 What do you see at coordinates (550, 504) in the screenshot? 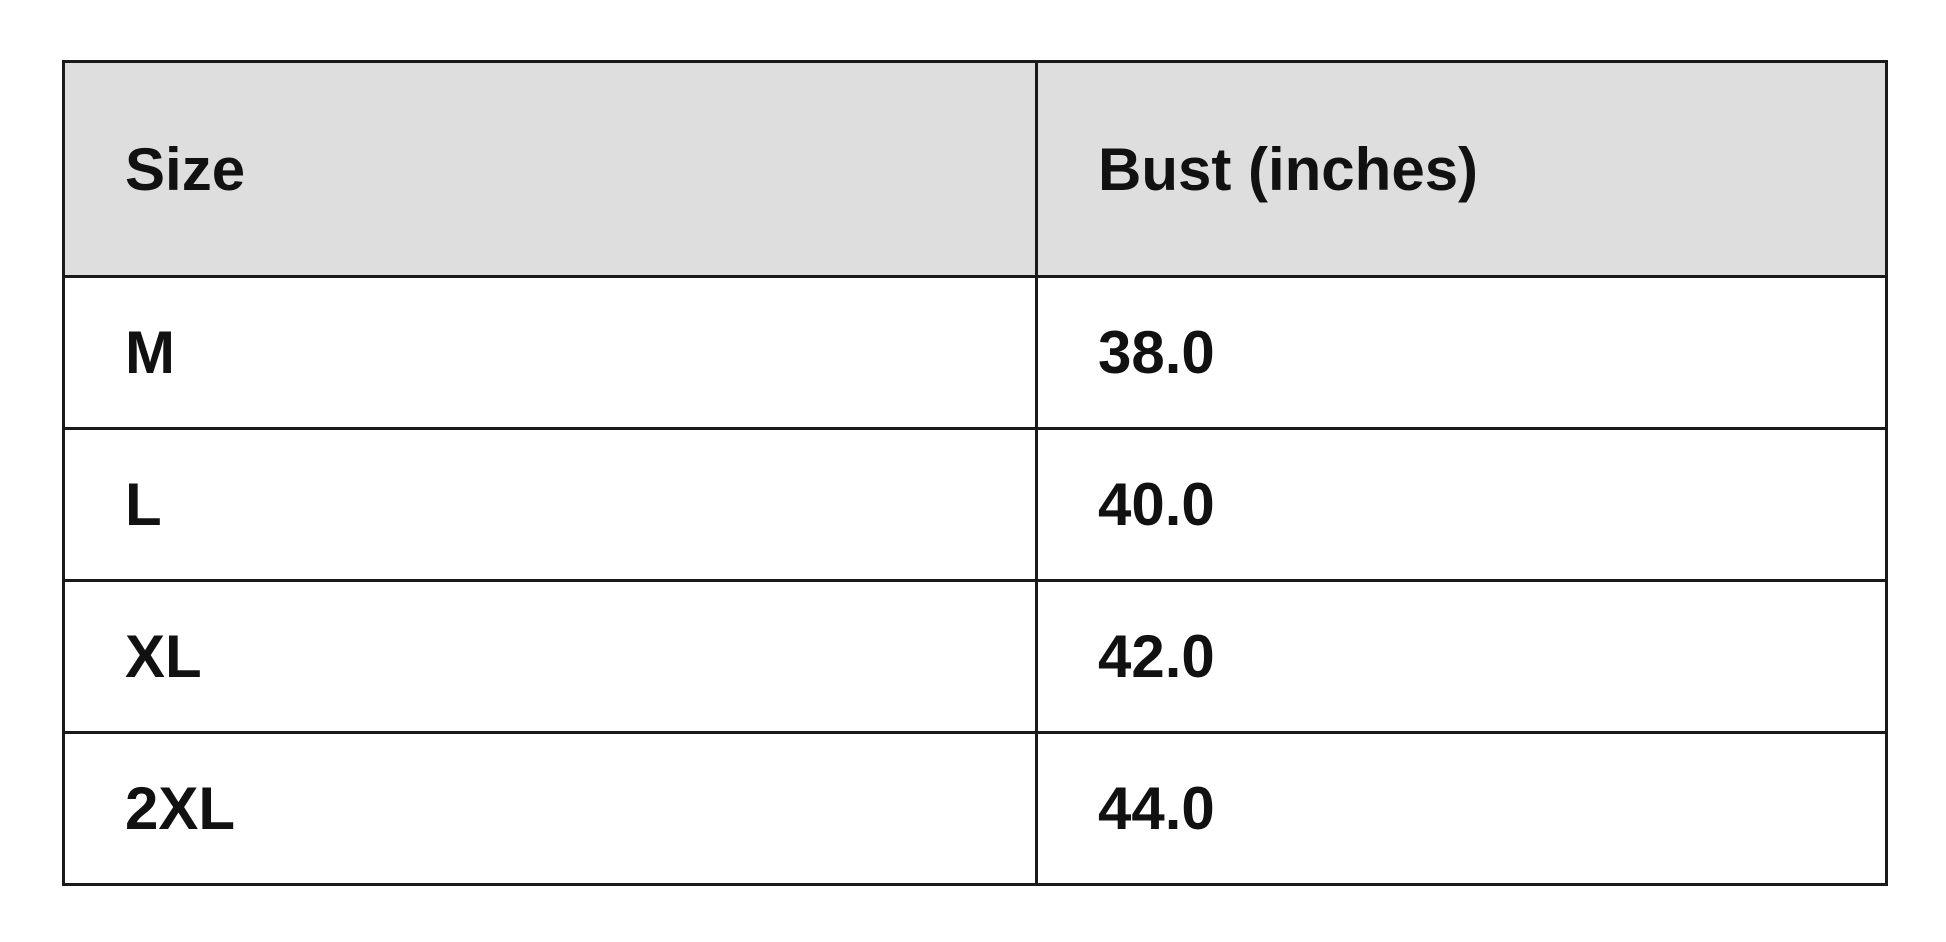
I see `cell-size: L` at bounding box center [550, 504].